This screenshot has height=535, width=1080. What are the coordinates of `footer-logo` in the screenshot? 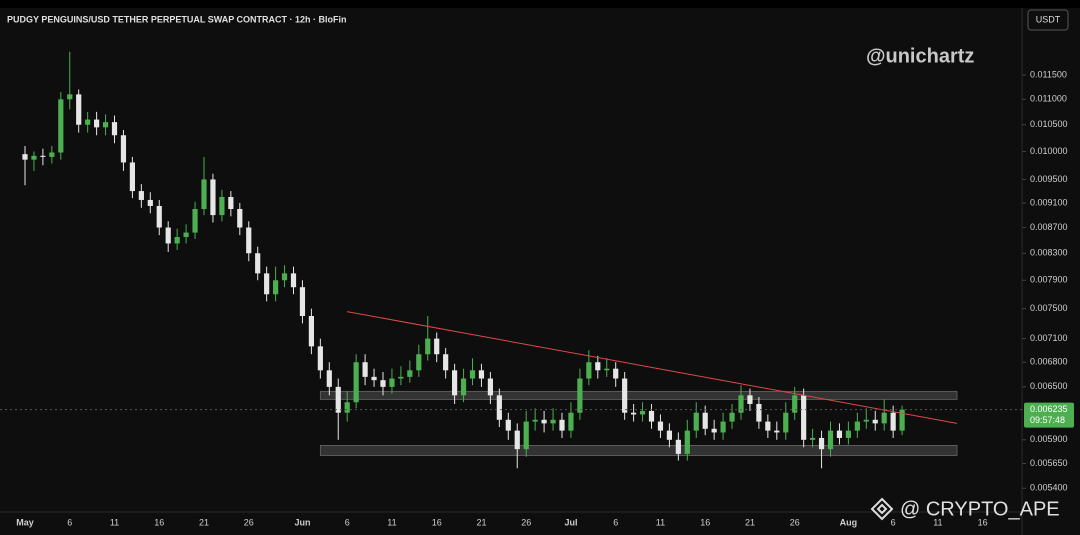 It's located at (882, 509).